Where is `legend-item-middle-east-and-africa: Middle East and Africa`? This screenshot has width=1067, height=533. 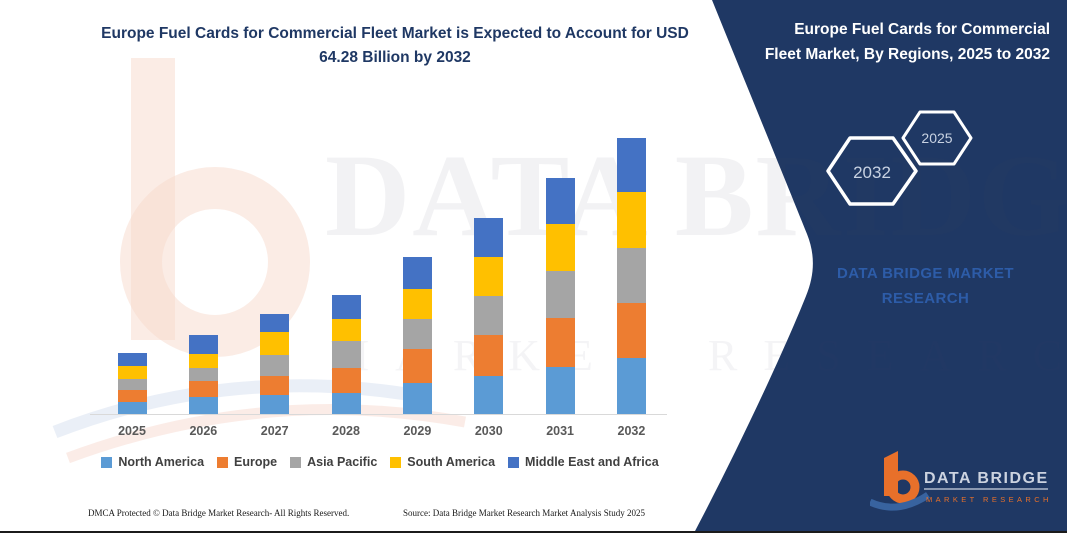 legend-item-middle-east-and-africa: Middle East and Africa is located at coordinates (583, 462).